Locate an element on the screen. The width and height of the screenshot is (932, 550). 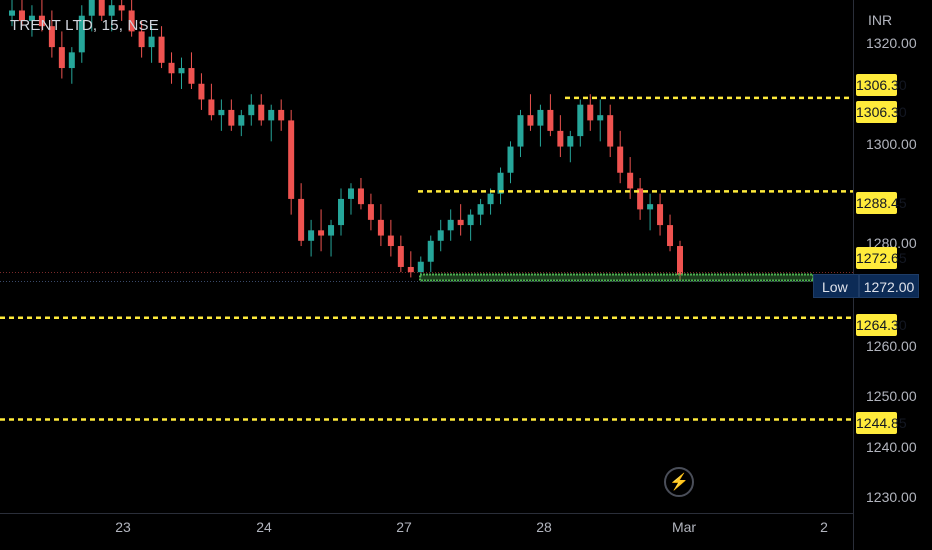
level-price-label: 1272.65 is located at coordinates (881, 258).